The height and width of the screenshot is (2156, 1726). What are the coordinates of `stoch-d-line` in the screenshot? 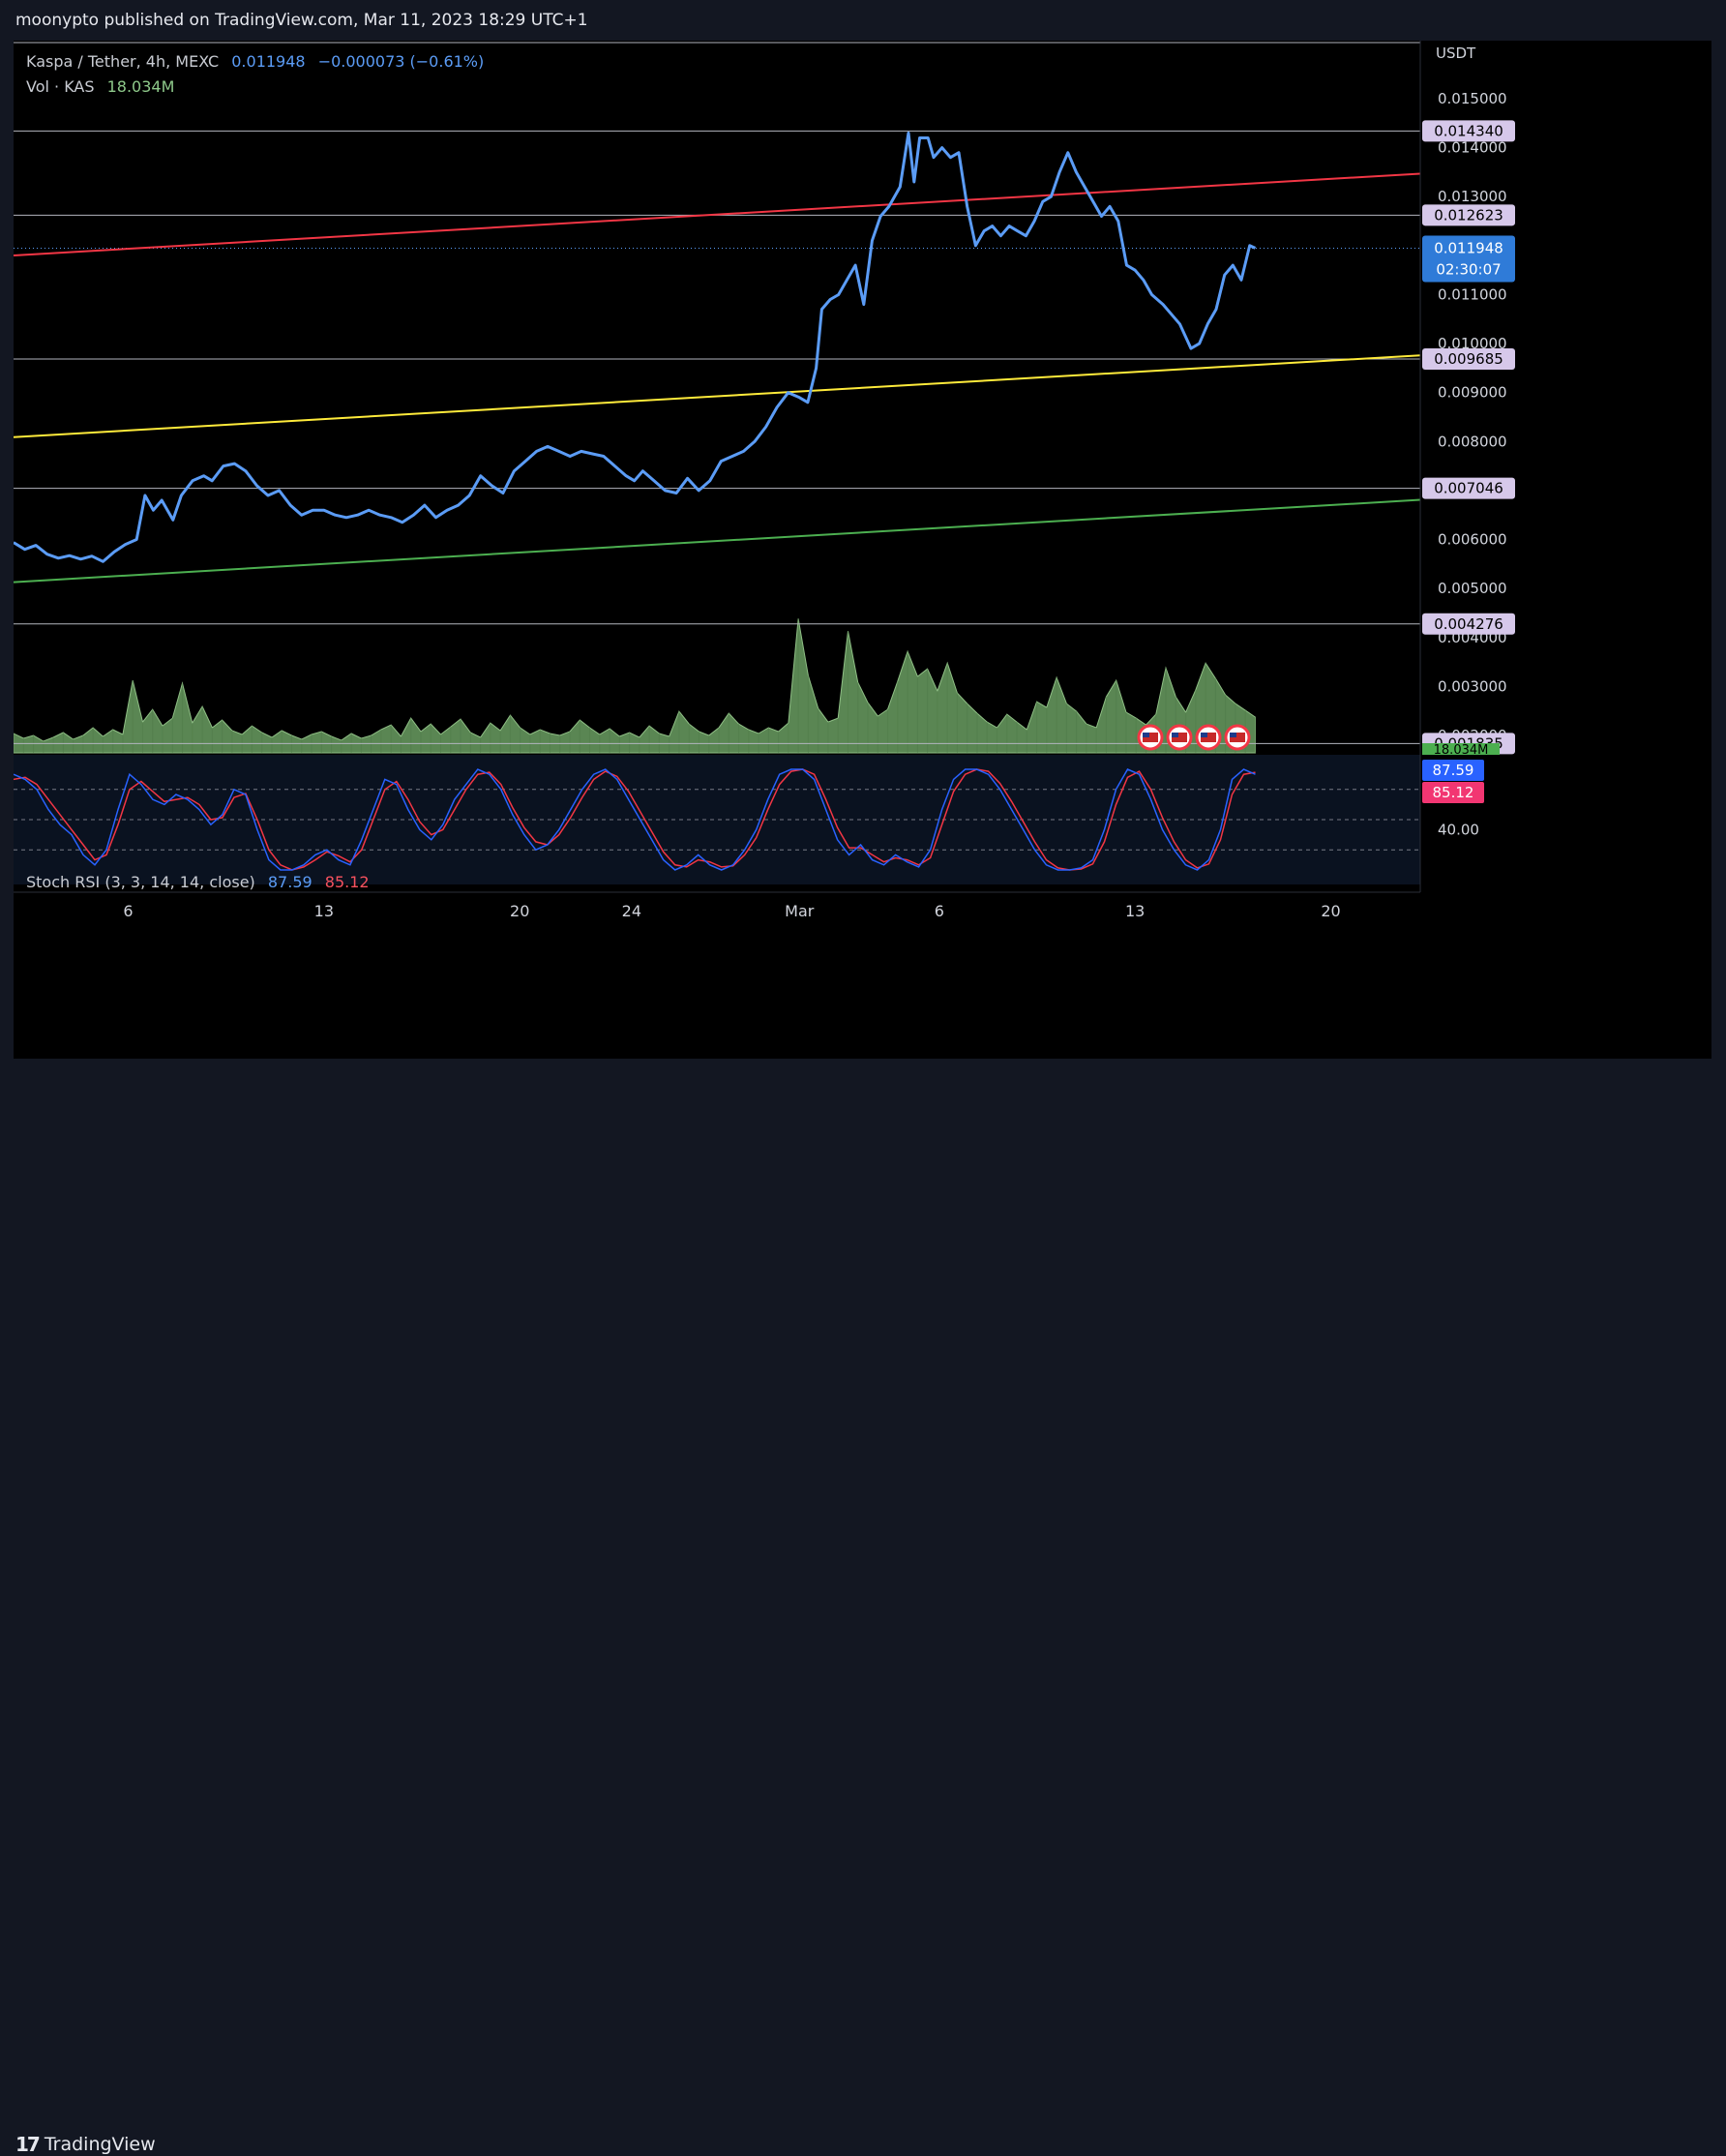 It's located at (635, 819).